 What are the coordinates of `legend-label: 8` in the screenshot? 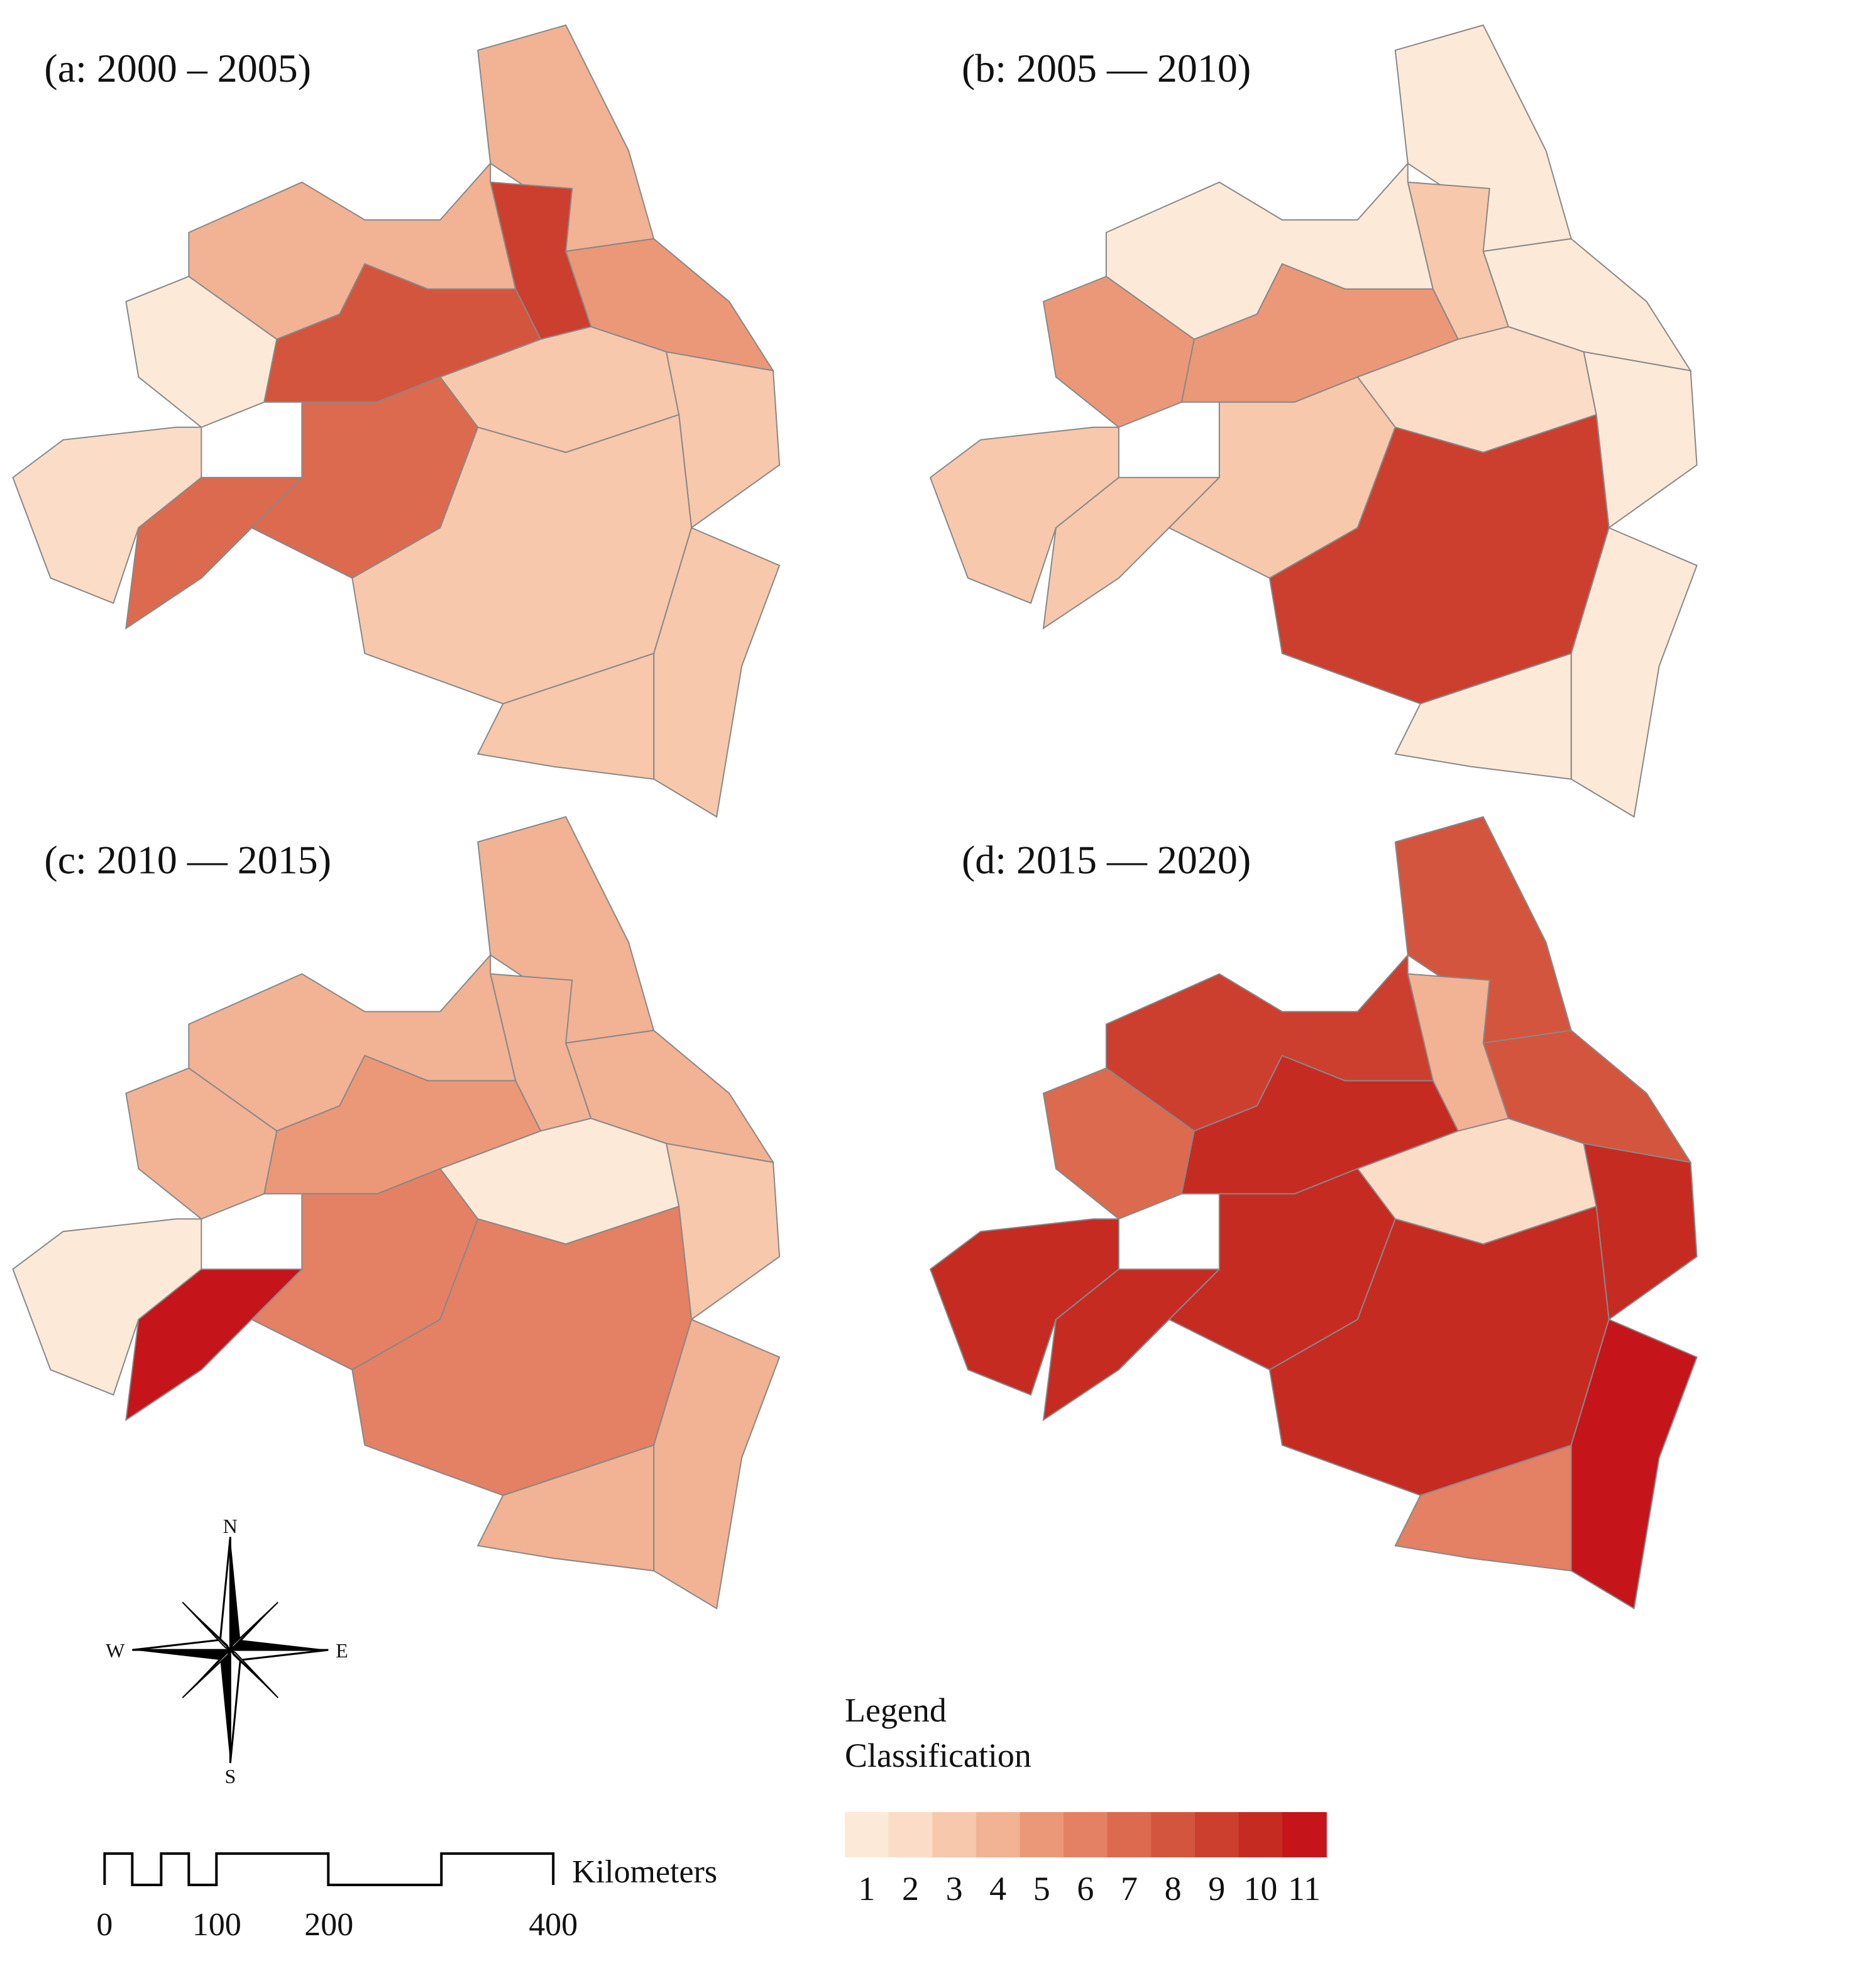 It's located at (1173, 1889).